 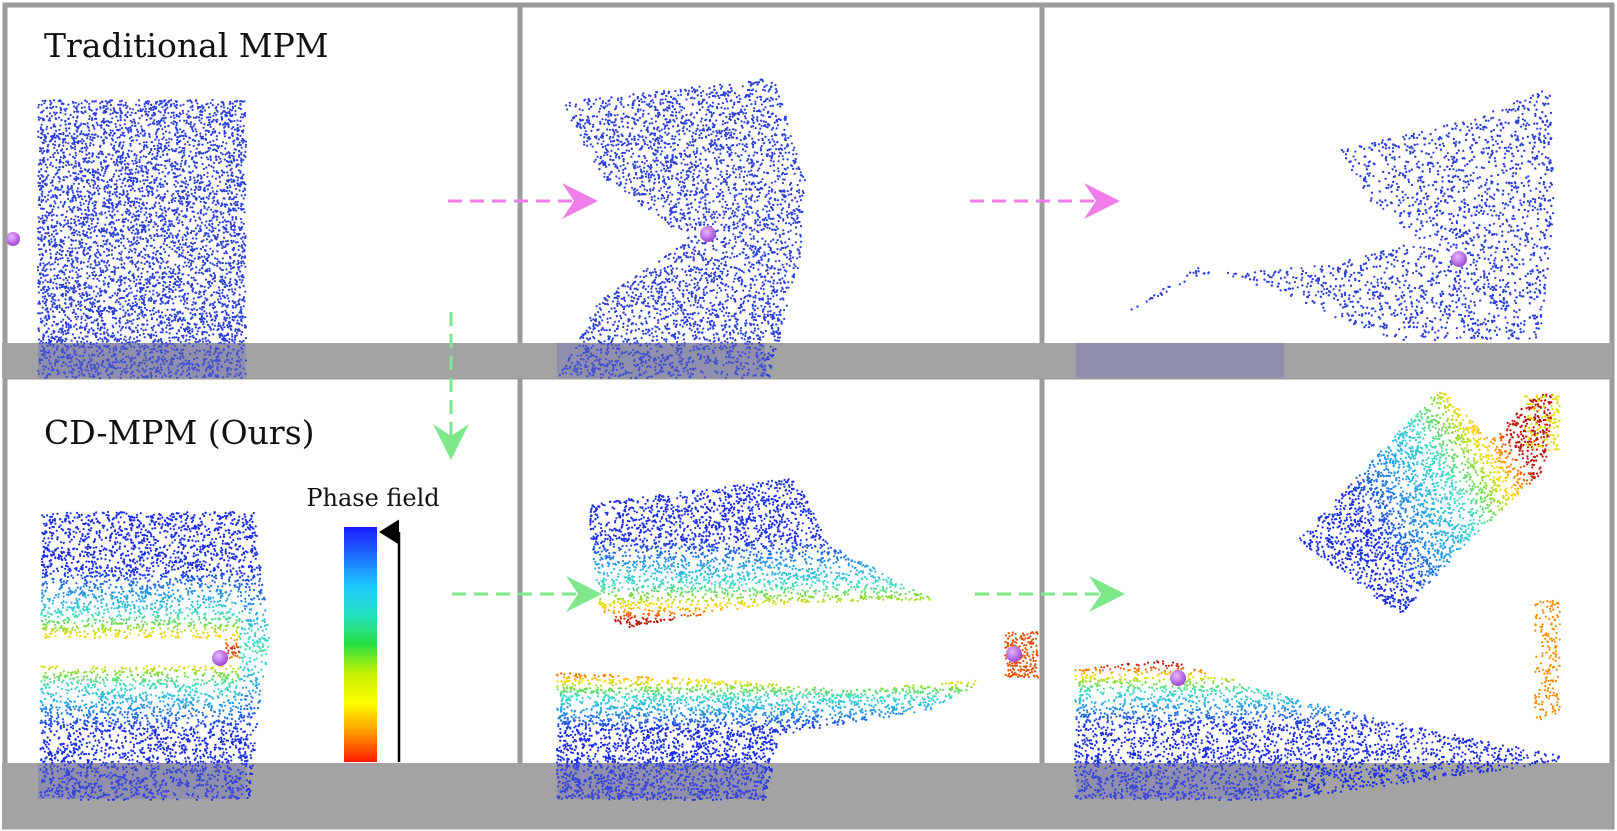 I want to click on projectile-bottom-middle, so click(x=1014, y=654).